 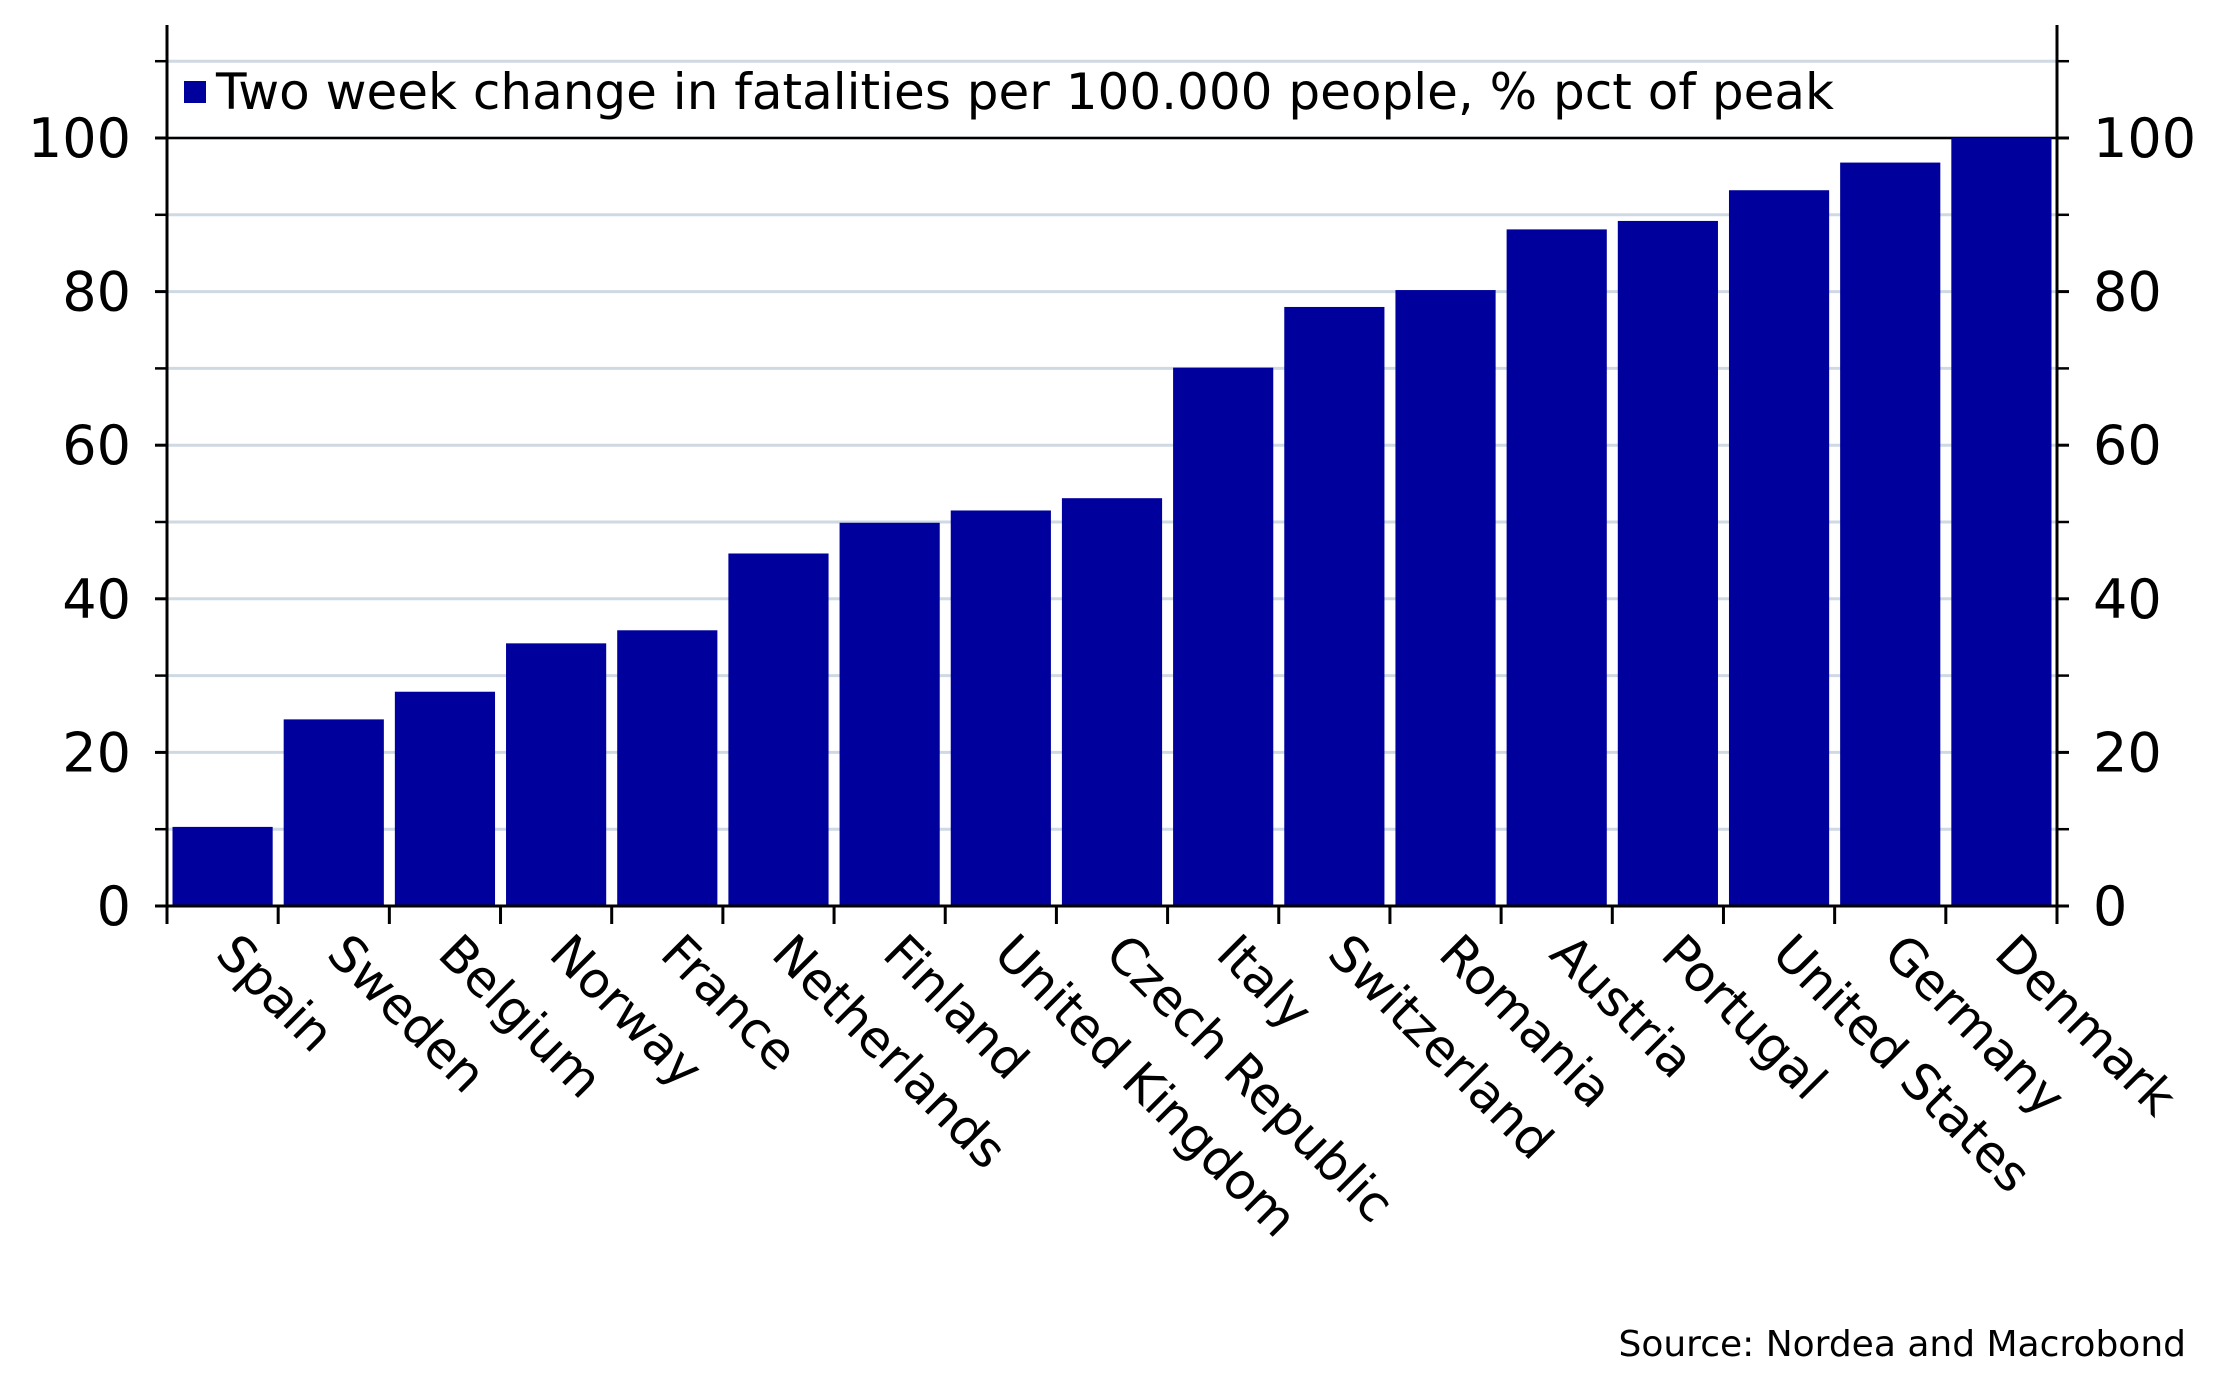 What do you see at coordinates (2110, 906) in the screenshot?
I see `y-tick-label-right: 0` at bounding box center [2110, 906].